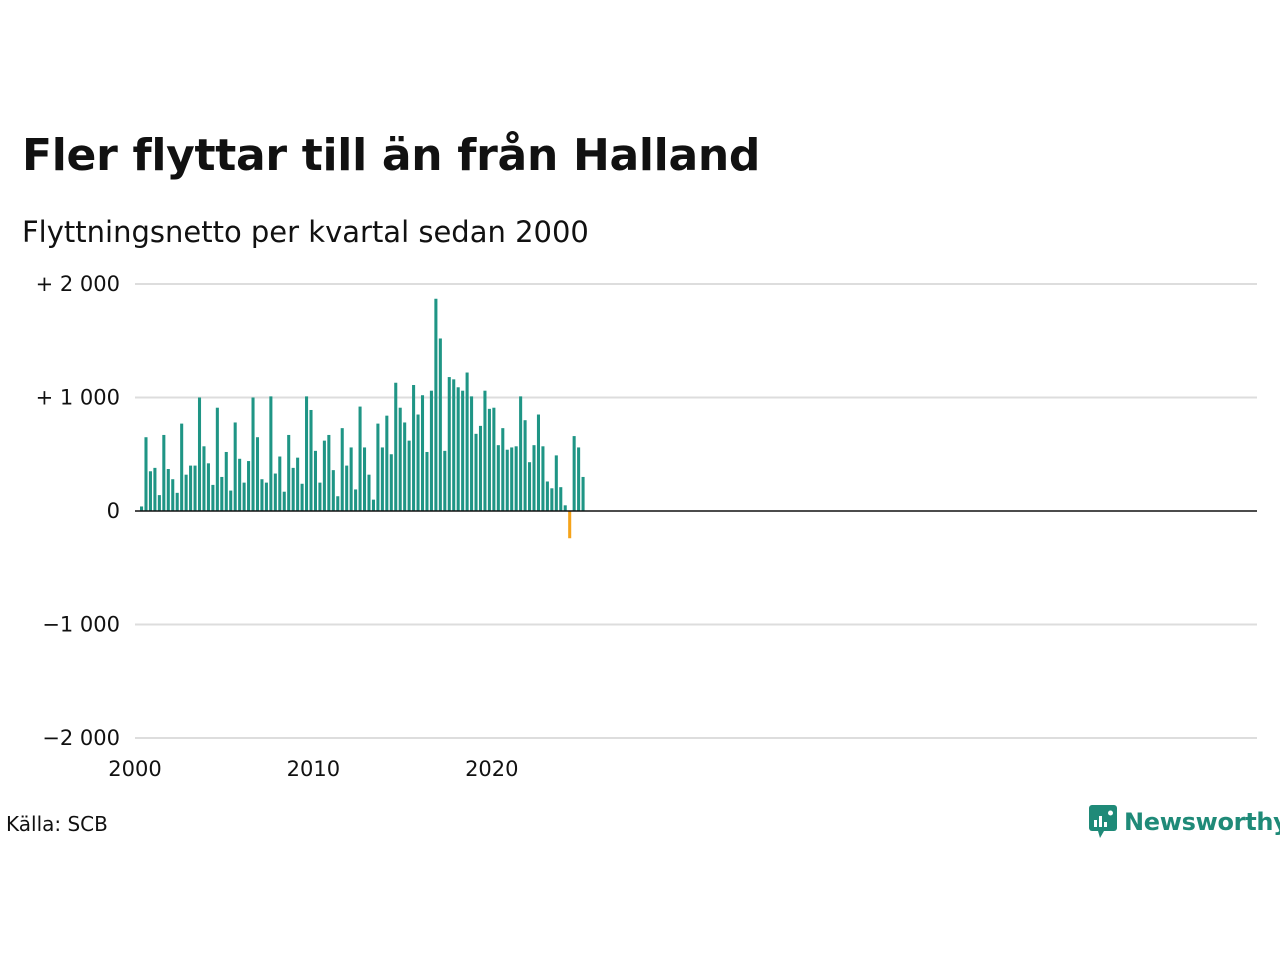  Describe the element at coordinates (57, 824) in the screenshot. I see `source-note: Källa: SCB` at that location.